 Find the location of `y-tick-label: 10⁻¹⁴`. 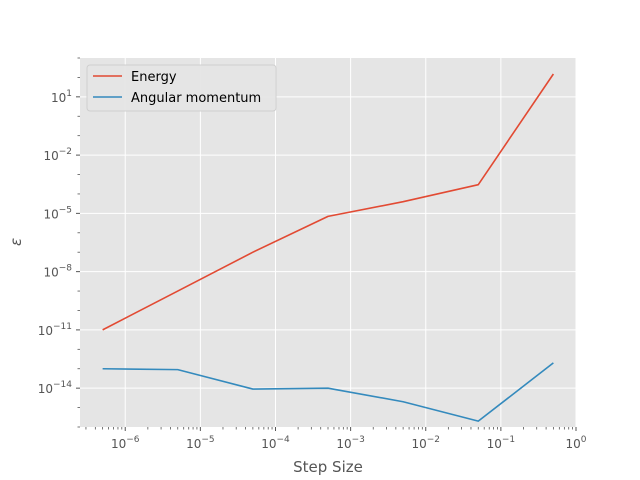

y-tick-label: 10⁻¹⁴ is located at coordinates (55, 388).